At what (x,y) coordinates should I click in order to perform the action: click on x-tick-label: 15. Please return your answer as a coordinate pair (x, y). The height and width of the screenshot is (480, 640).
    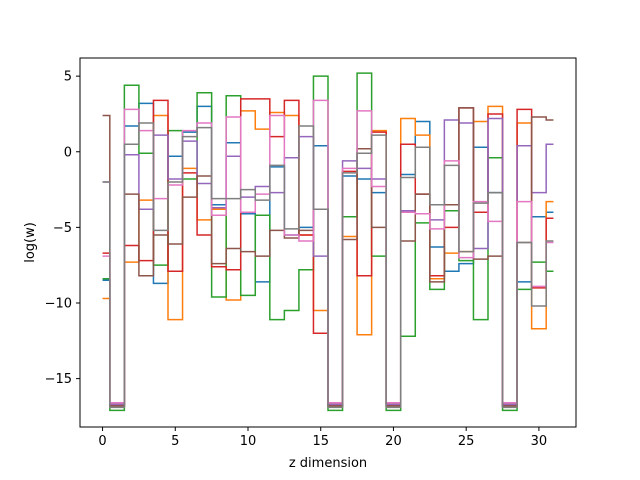
    Looking at the image, I should click on (320, 441).